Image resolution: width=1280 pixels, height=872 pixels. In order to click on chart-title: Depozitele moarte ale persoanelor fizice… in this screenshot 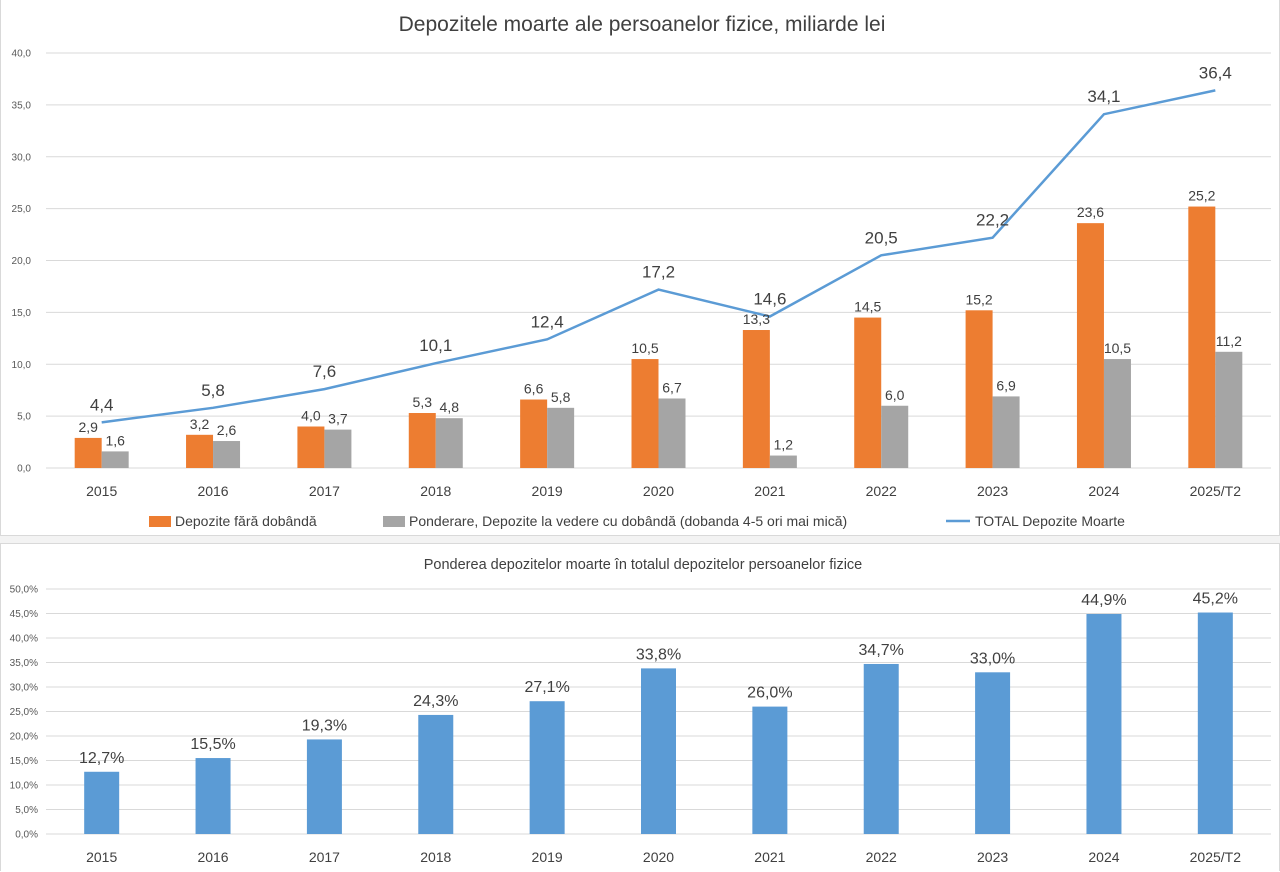, I will do `click(642, 24)`.